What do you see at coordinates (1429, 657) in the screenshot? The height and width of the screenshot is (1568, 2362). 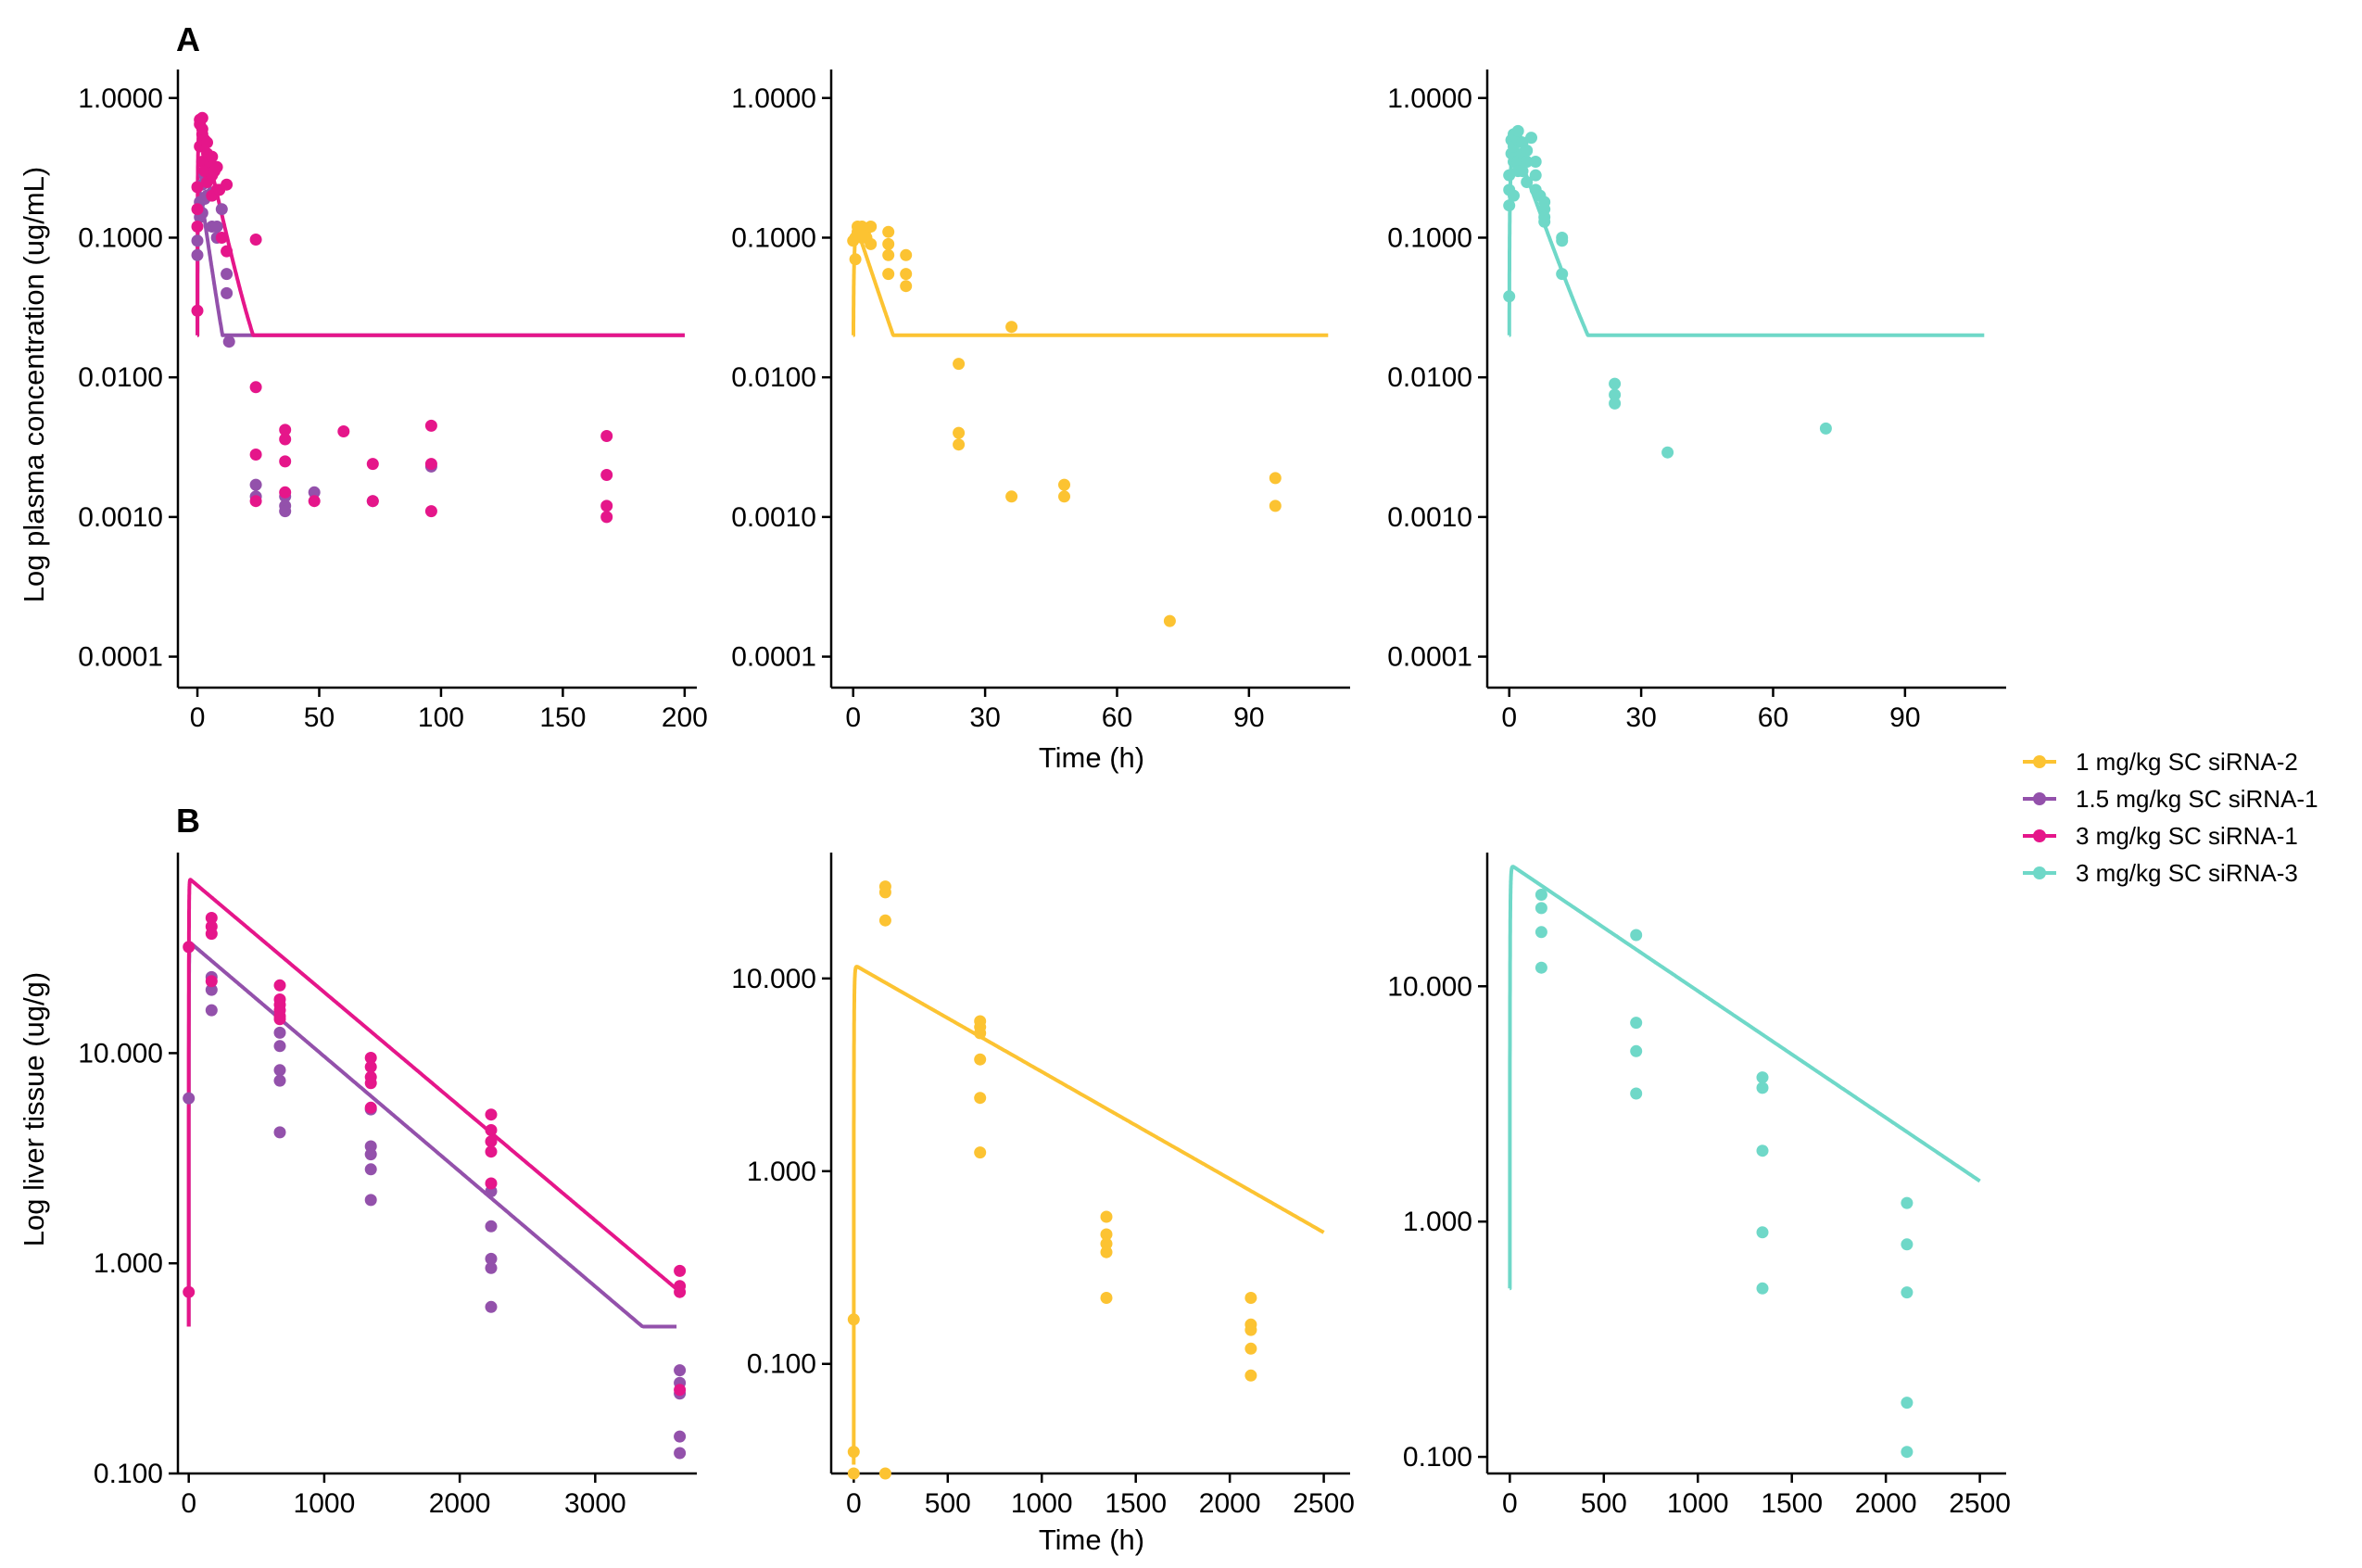 I see `y-tick-label-a3: 0.0001` at bounding box center [1429, 657].